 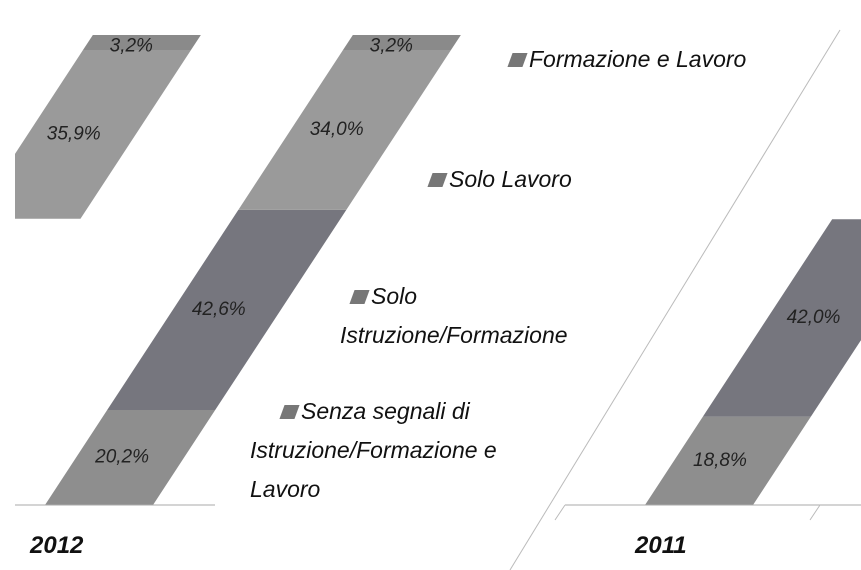 What do you see at coordinates (74, 133) in the screenshot?
I see `data-label: 35,9%` at bounding box center [74, 133].